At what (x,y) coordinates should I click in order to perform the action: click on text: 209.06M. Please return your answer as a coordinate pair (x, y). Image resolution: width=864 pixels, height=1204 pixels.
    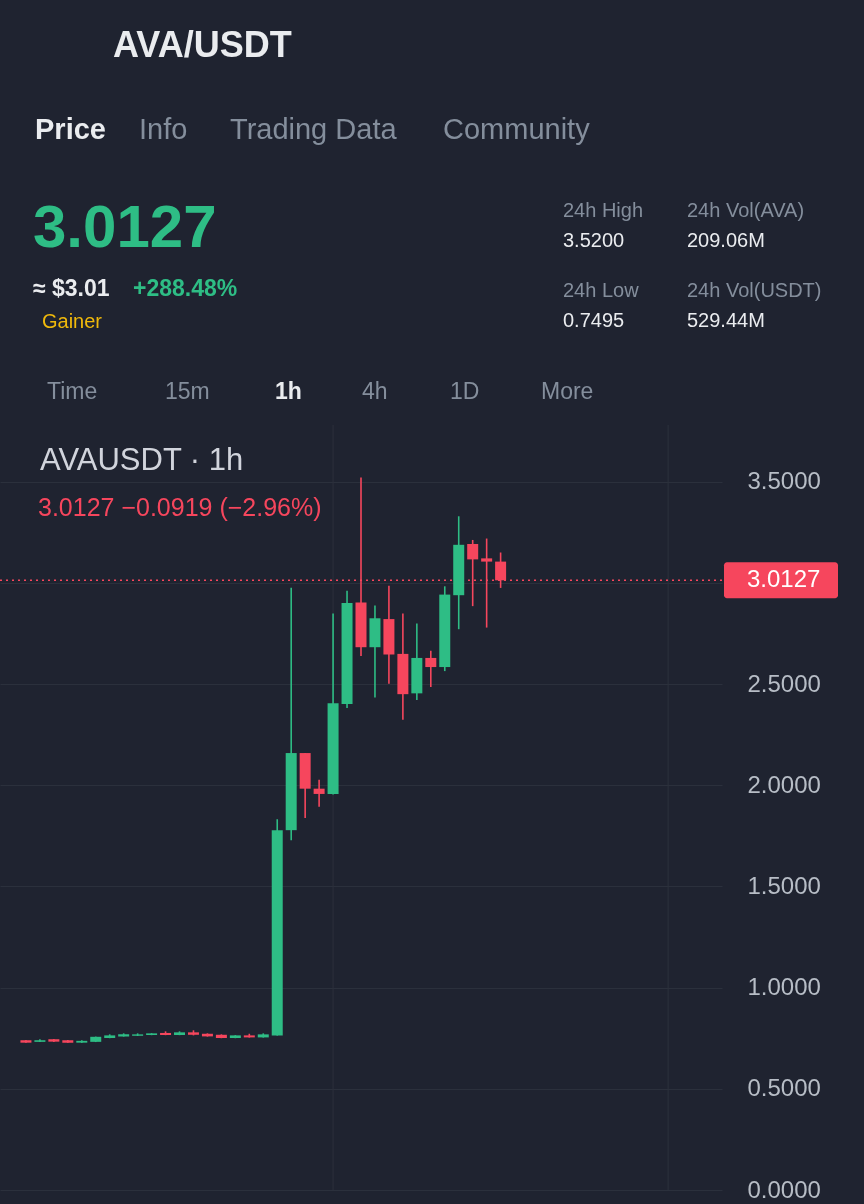
    Looking at the image, I should click on (726, 240).